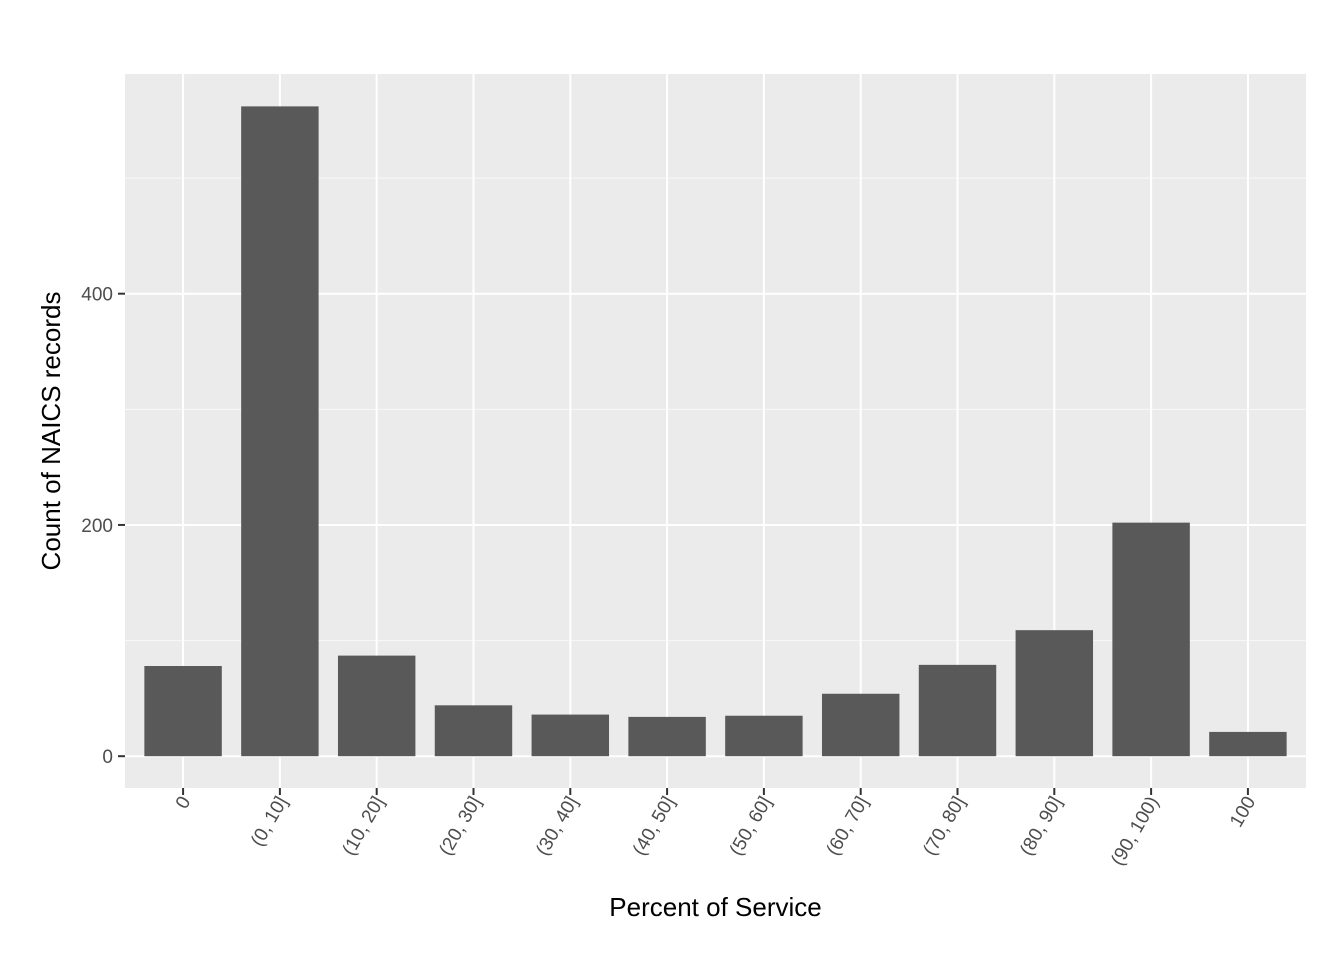  I want to click on y-axis-title: Count of NAICS records, so click(51, 431).